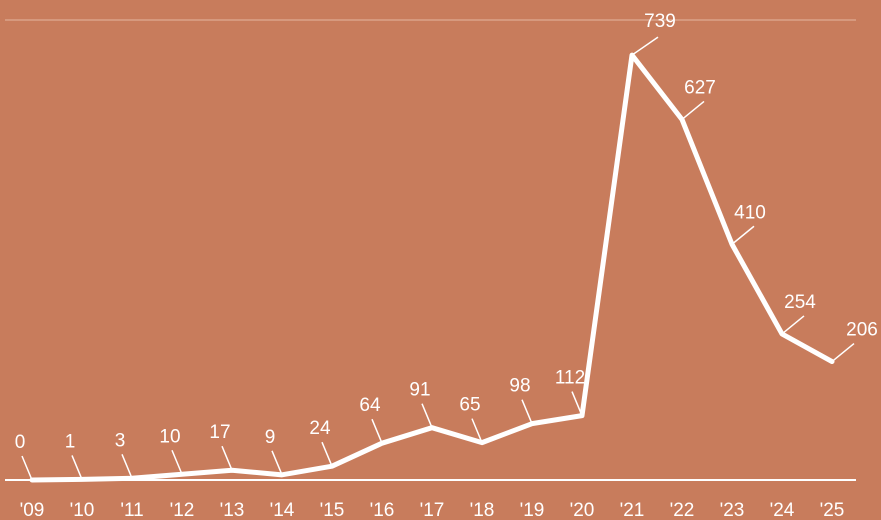 The image size is (881, 520). Describe the element at coordinates (320, 428) in the screenshot. I see `data-label: 24` at that location.